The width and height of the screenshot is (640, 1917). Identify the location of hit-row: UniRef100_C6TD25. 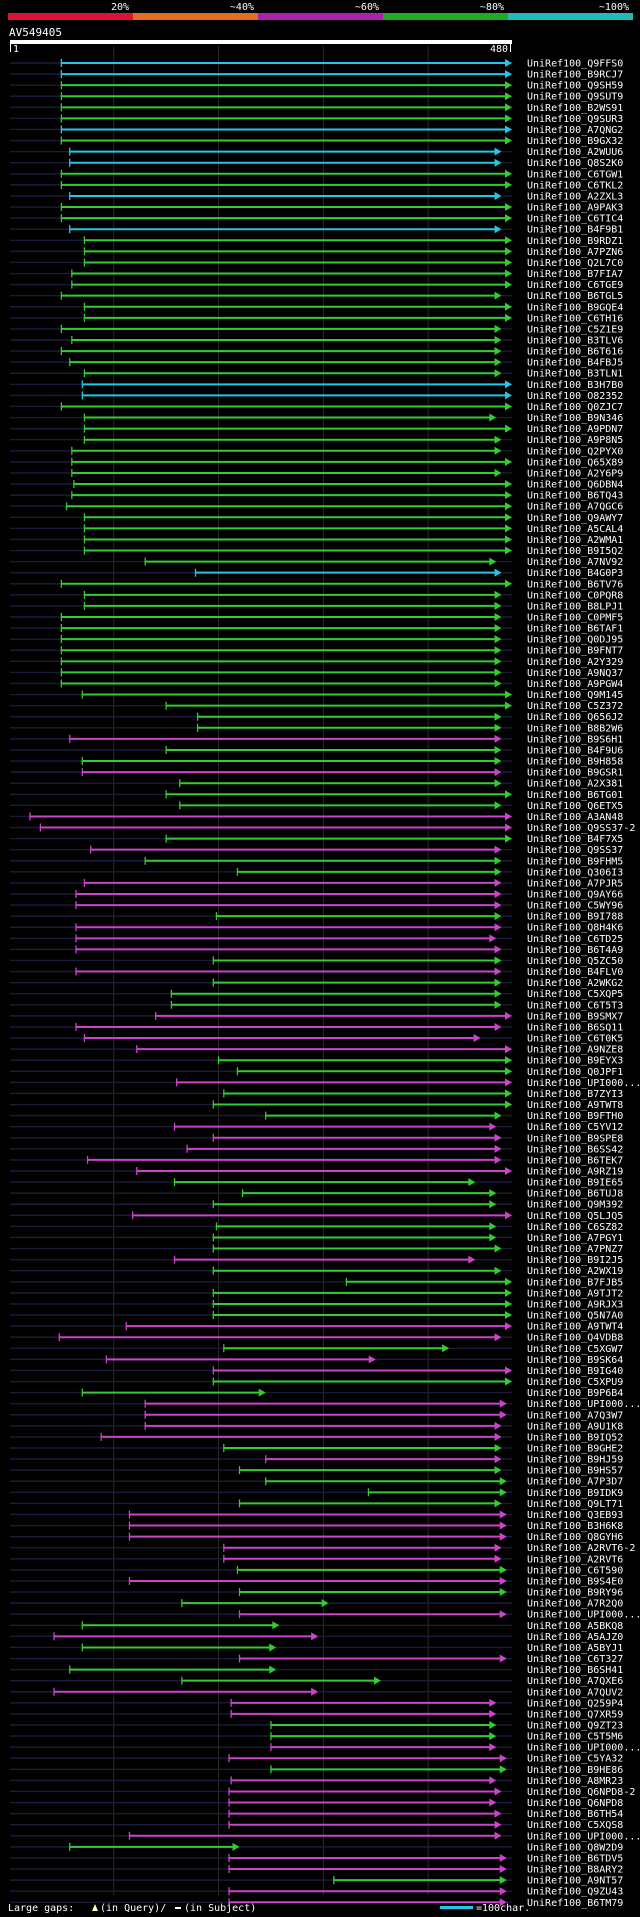
(316, 939).